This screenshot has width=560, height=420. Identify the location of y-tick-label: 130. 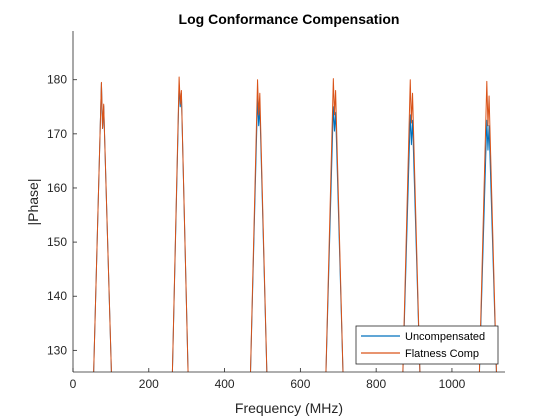
(57, 350).